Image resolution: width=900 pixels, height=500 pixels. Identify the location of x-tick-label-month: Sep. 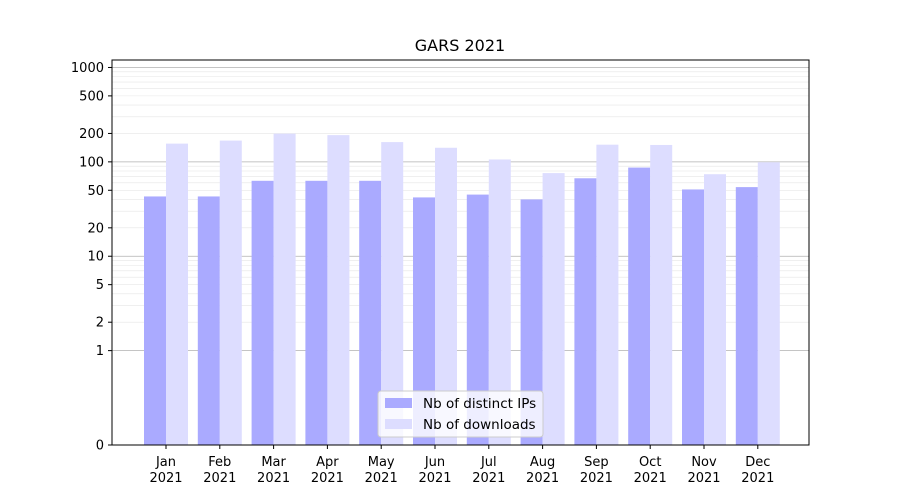
(596, 462).